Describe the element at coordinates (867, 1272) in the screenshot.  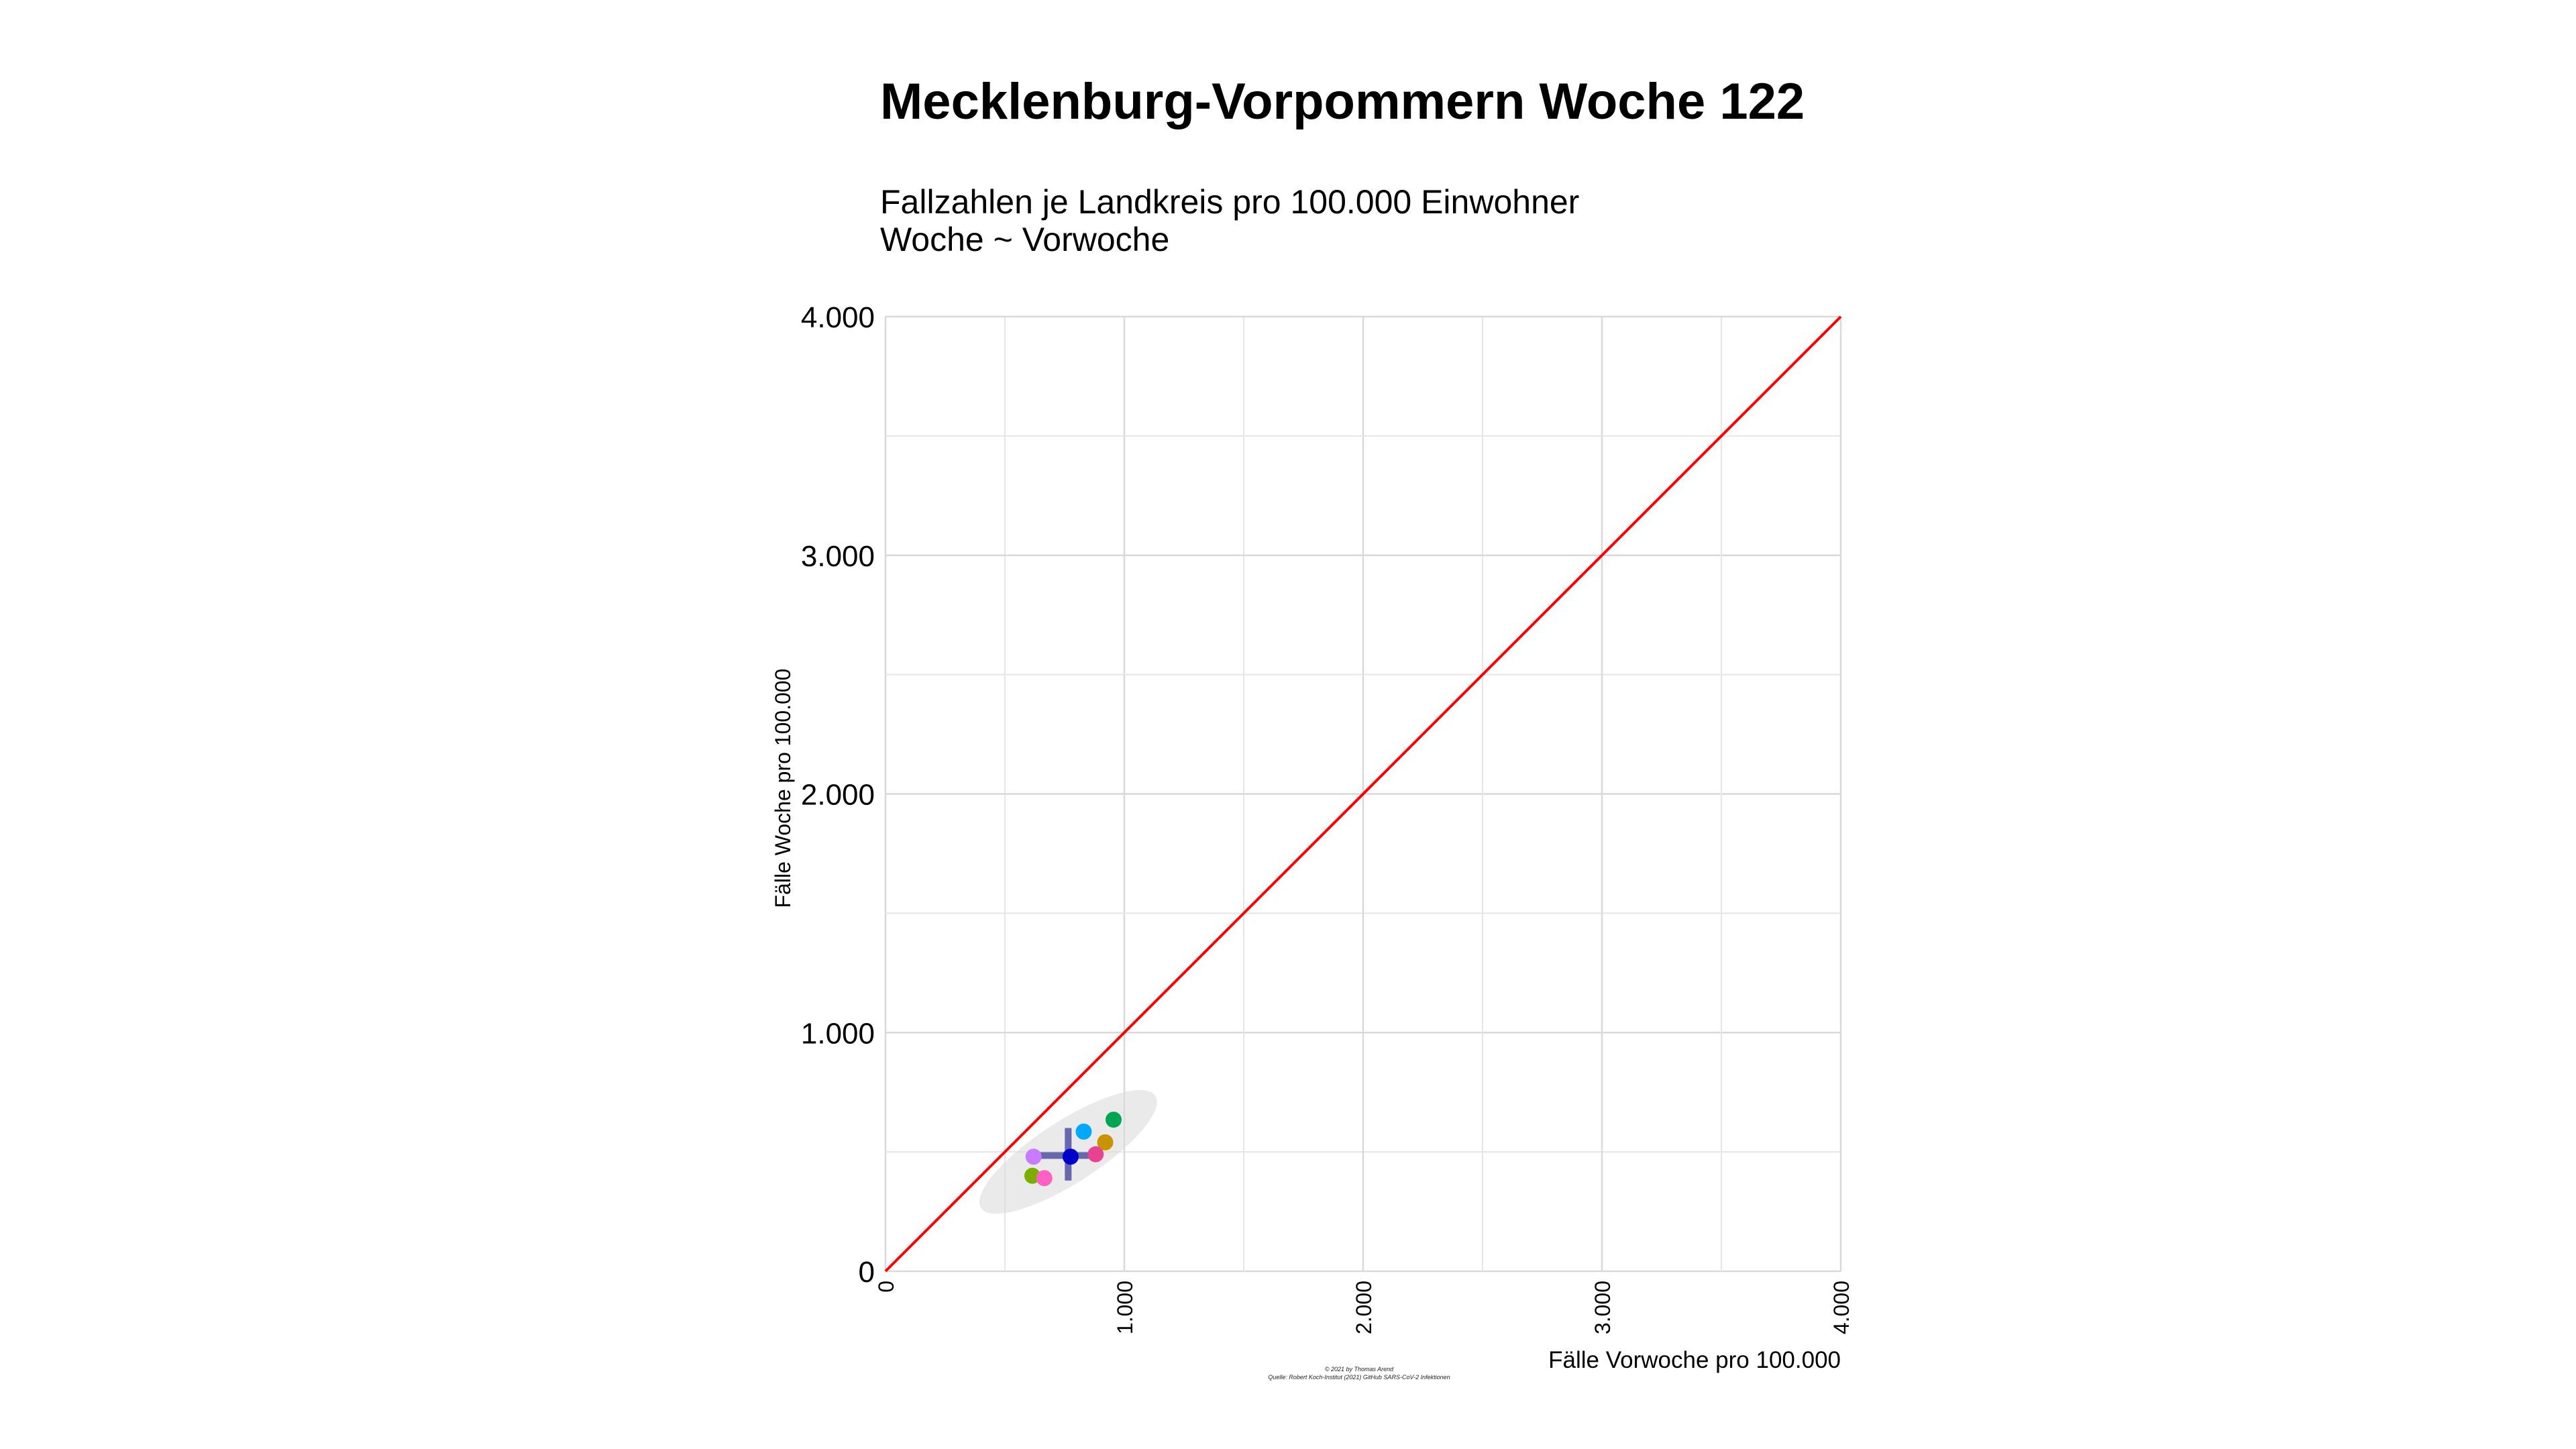
I see `y-tick-label: 0` at that location.